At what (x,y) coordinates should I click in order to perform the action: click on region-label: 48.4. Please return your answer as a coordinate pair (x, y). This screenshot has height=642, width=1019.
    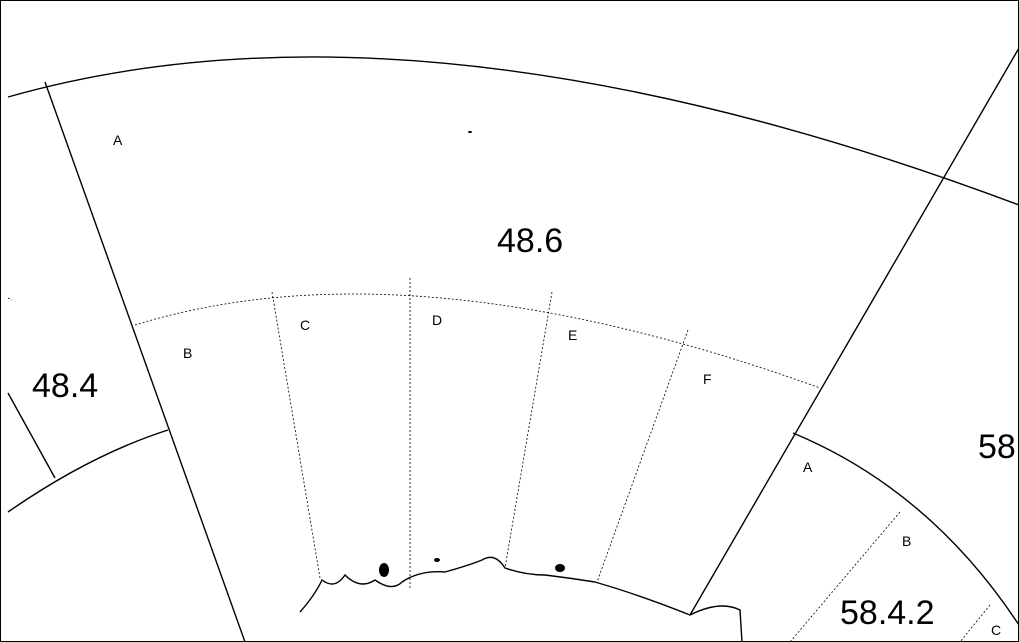
    Looking at the image, I should click on (65, 386).